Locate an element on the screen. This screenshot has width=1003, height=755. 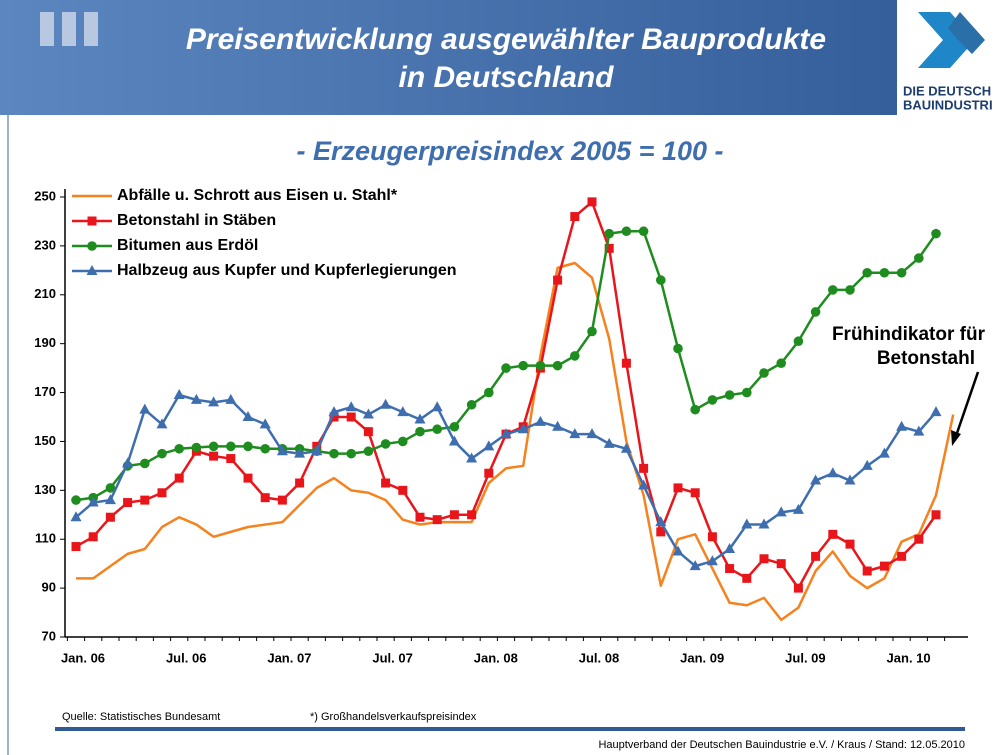
y-tick-label: 150 is located at coordinates (45, 440).